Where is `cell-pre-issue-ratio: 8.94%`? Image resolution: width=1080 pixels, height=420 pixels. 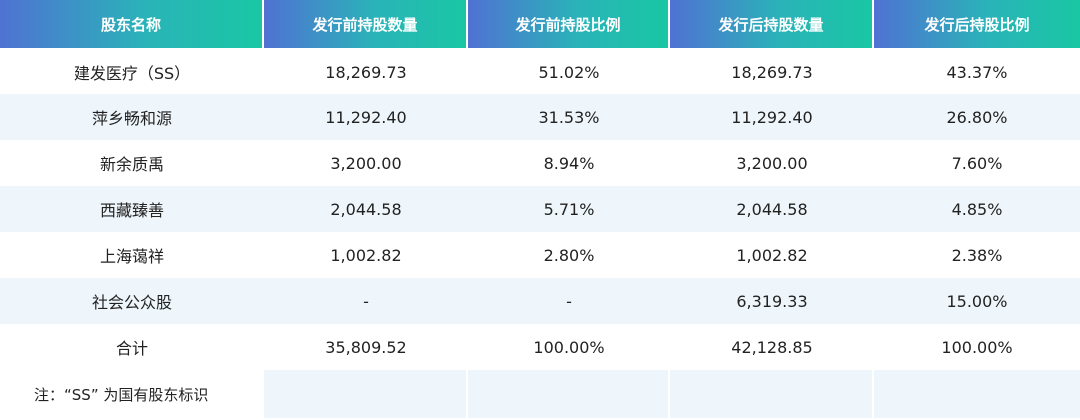
cell-pre-issue-ratio: 8.94% is located at coordinates (569, 163).